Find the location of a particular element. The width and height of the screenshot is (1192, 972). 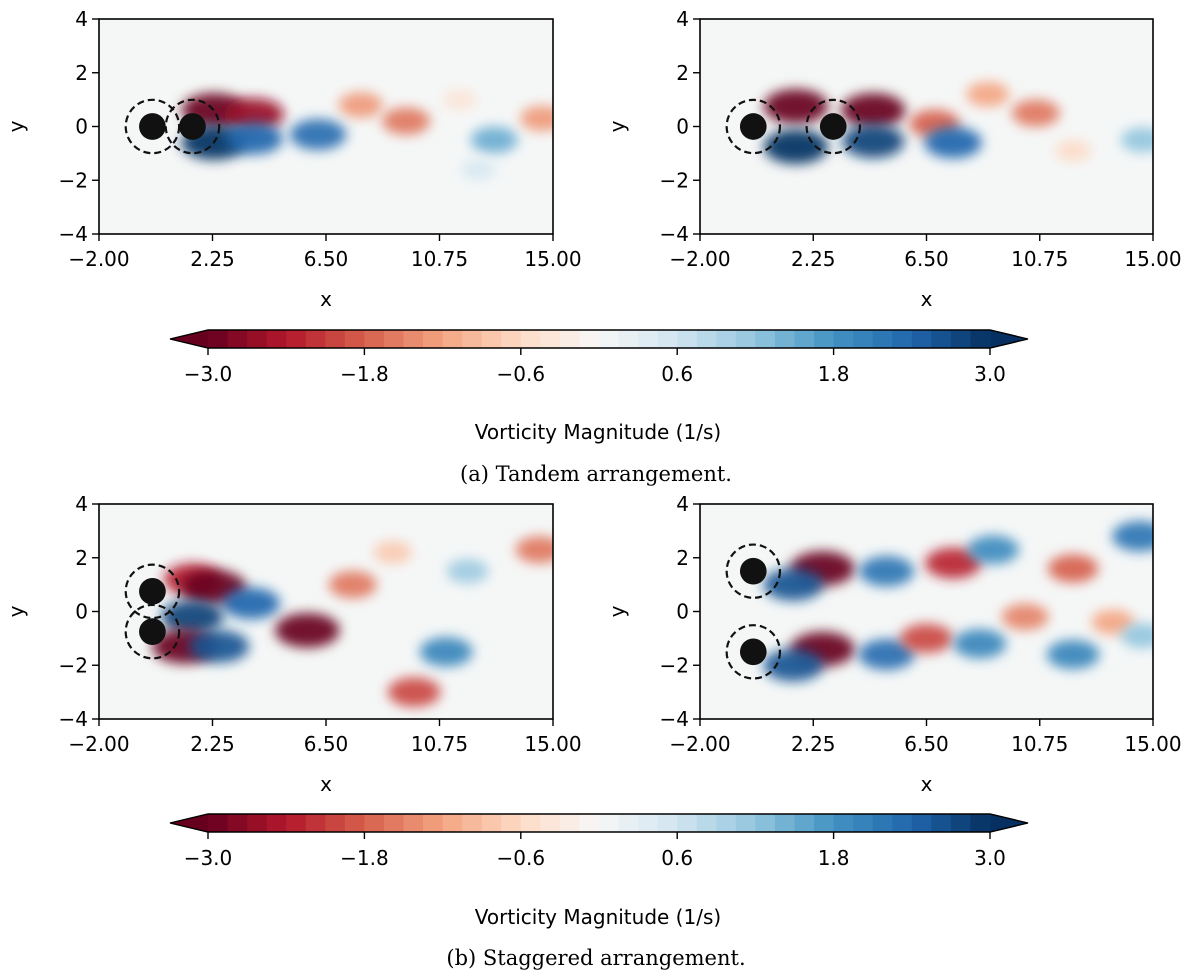

colorbar-tick-label-4: 1.8 is located at coordinates (834, 858).